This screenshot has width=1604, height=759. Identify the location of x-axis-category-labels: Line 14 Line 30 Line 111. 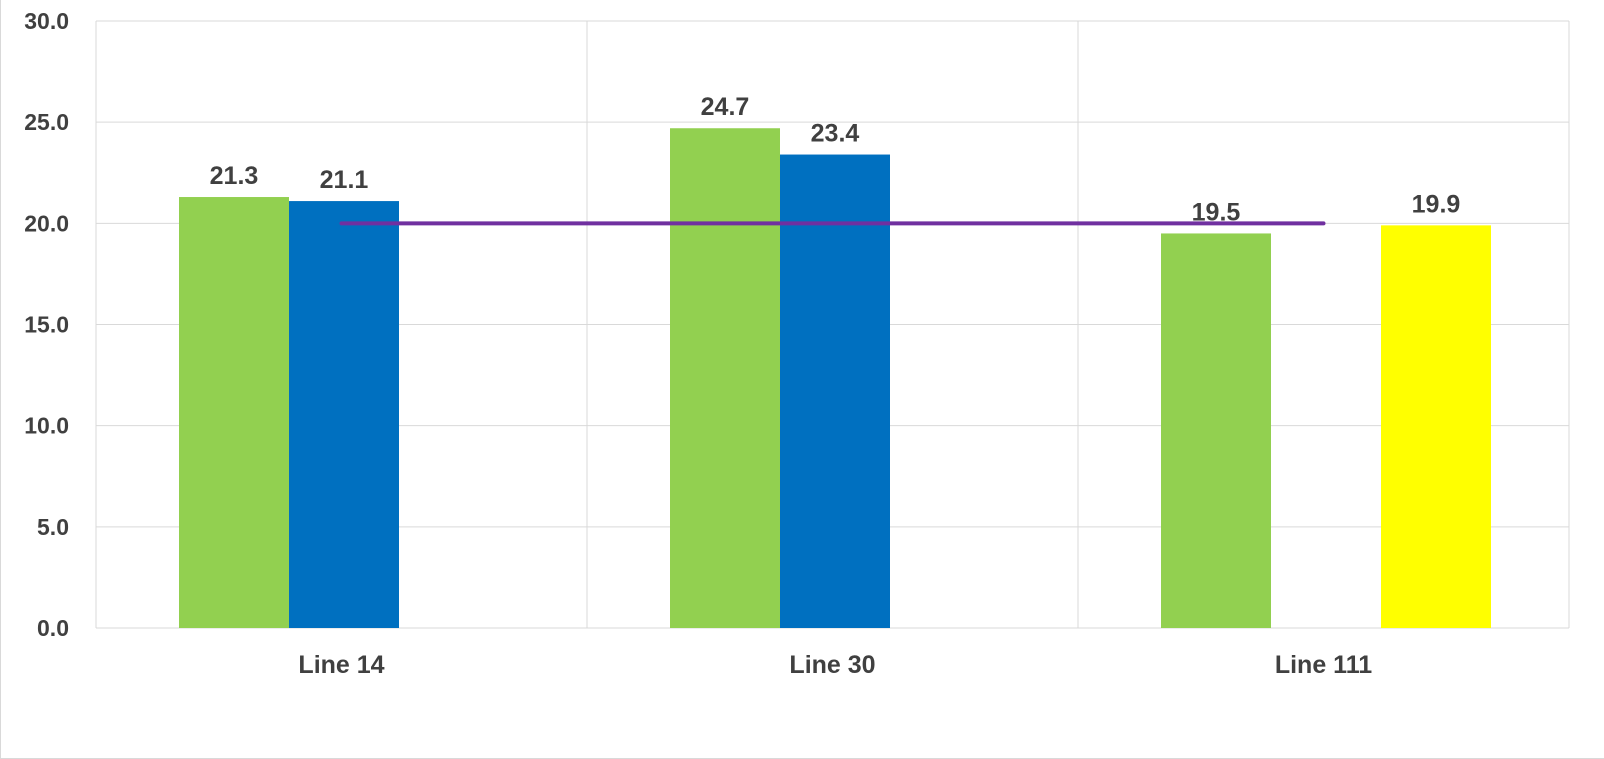
(835, 665).